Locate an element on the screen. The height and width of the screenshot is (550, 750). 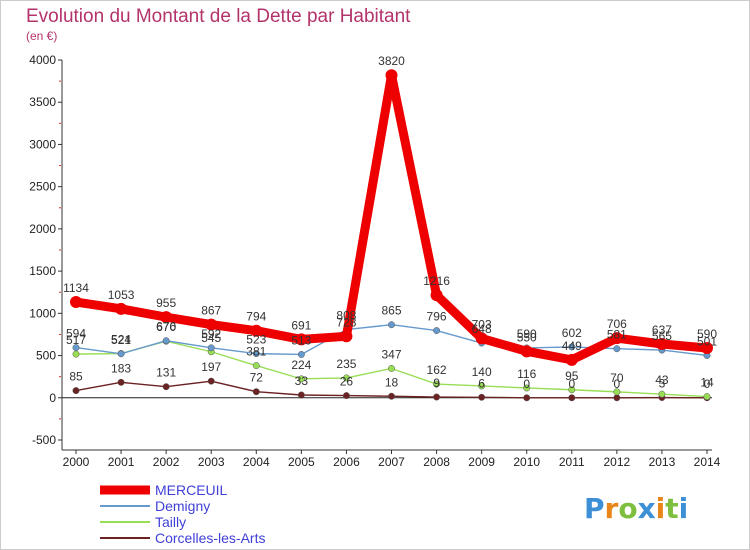
x-tick-label: 2001 is located at coordinates (121, 462).